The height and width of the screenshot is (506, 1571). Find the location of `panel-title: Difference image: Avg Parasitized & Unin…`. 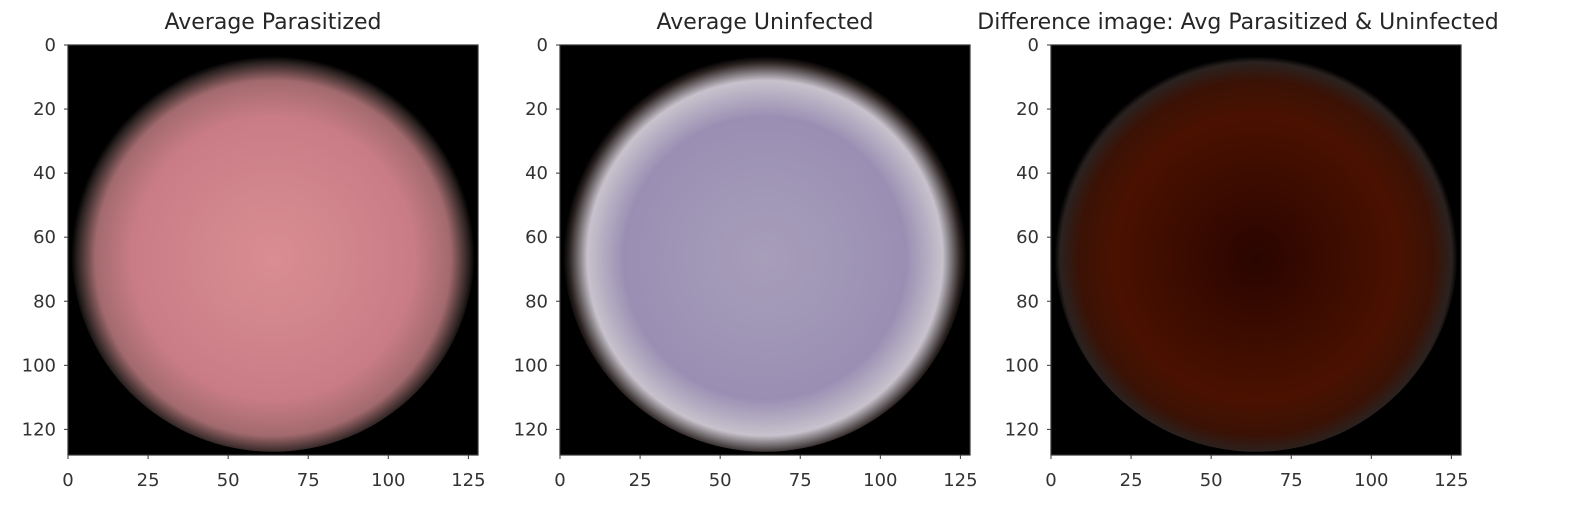

panel-title: Difference image: Avg Parasitized & Unin… is located at coordinates (1238, 22).